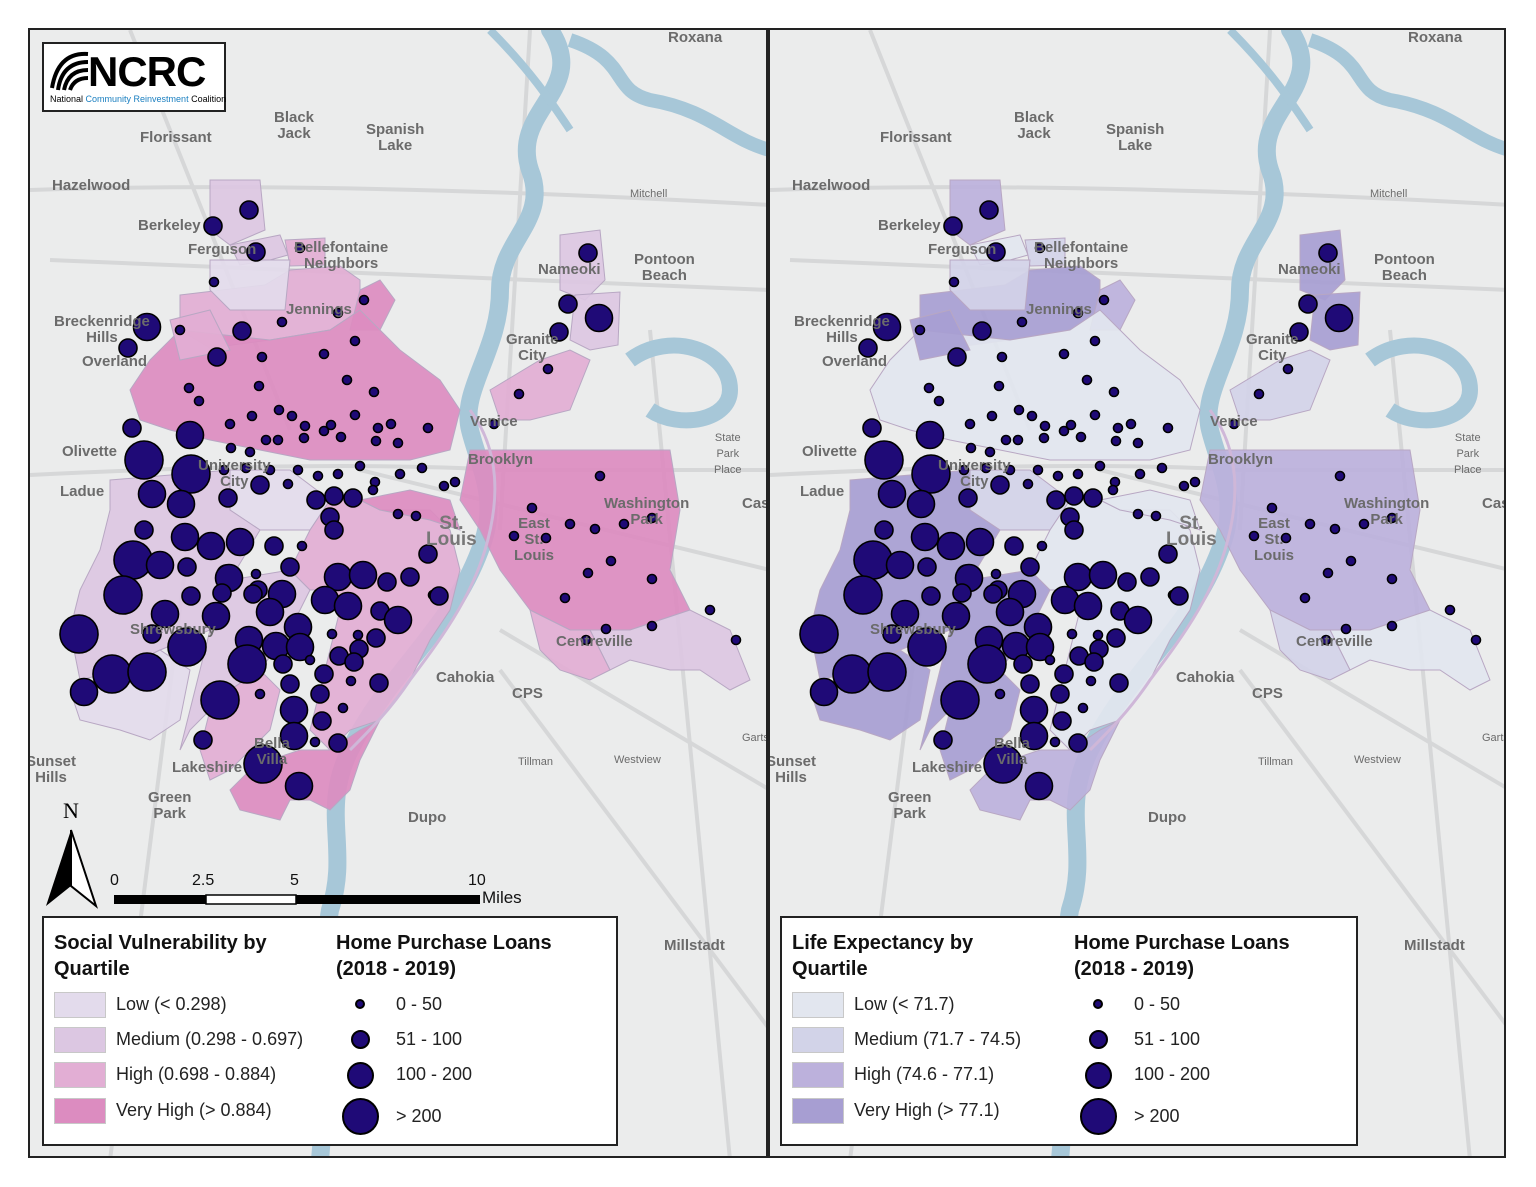 Image resolution: width=1536 pixels, height=1187 pixels. I want to click on left-place-label-0: Roxana, so click(695, 37).